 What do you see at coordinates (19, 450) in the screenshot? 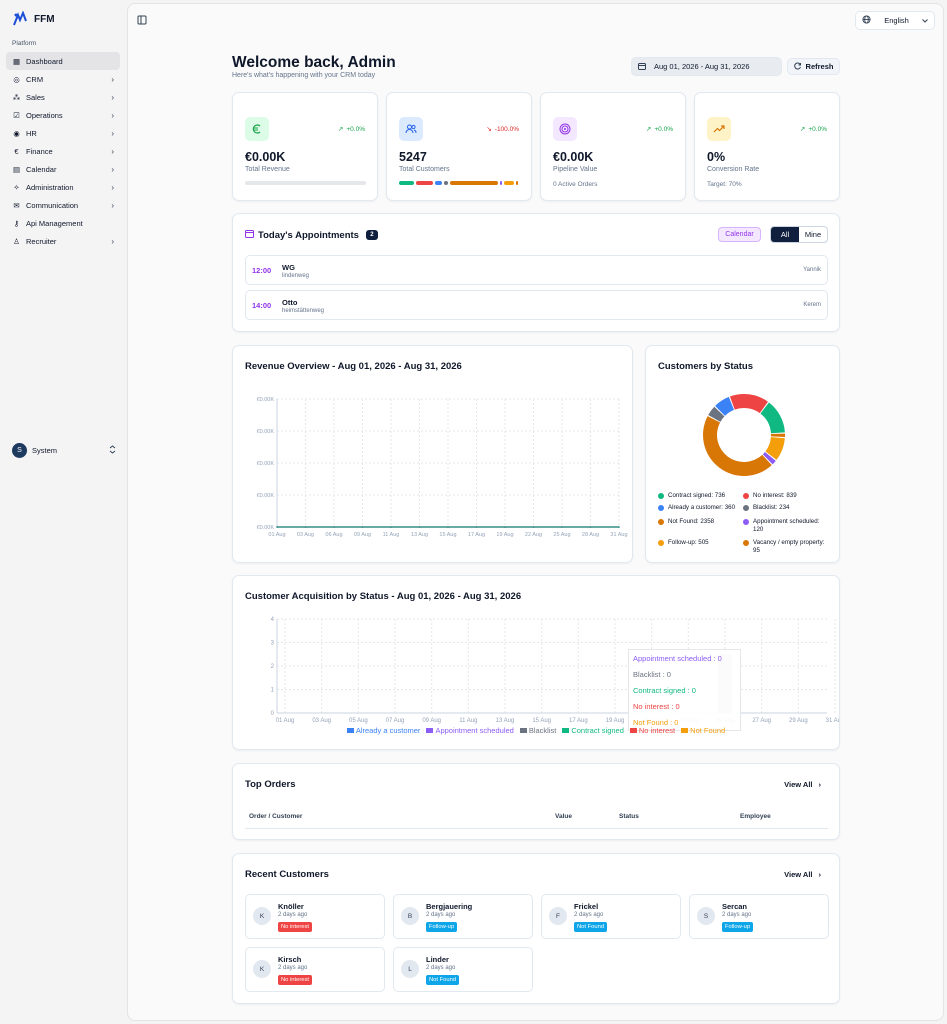
I see `avatar: S` at bounding box center [19, 450].